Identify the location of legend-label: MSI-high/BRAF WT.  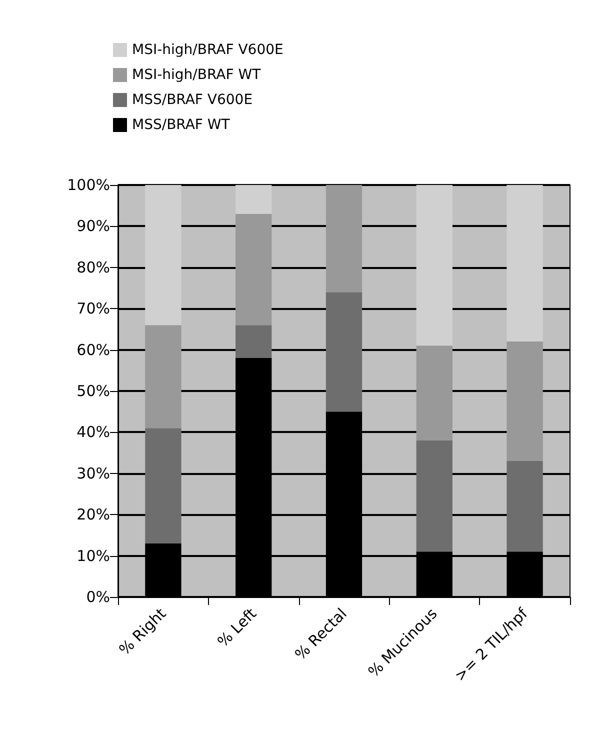
(197, 75).